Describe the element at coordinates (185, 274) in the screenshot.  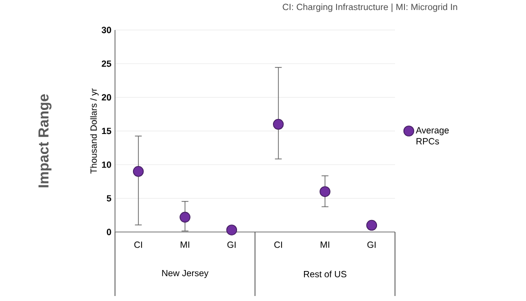
I see `text: New Jersey` at that location.